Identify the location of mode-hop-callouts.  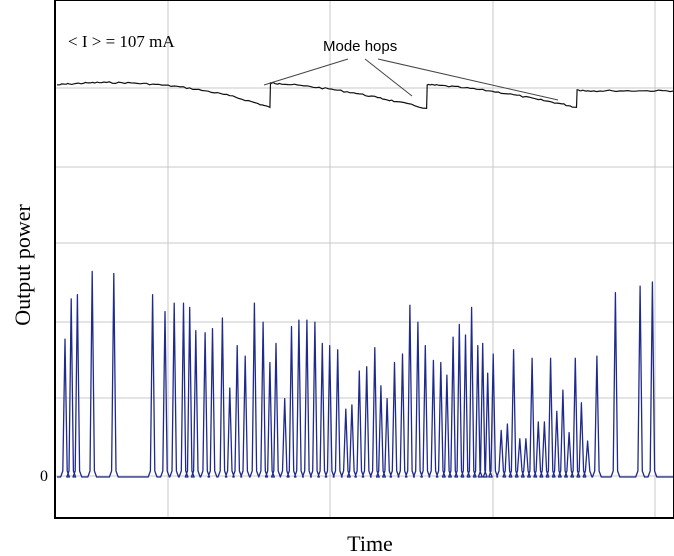
(411, 79).